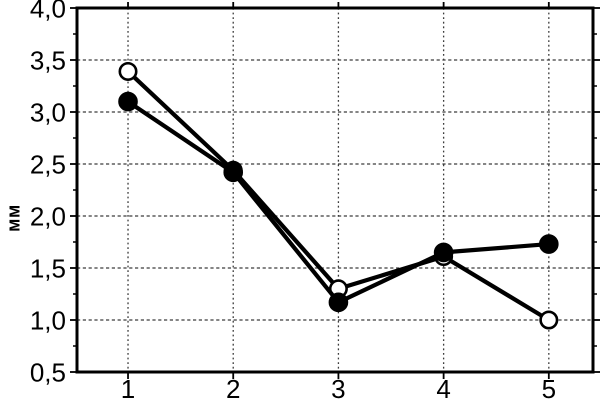 The image size is (602, 401). I want to click on y-tick-label: 1,5, so click(48, 268).